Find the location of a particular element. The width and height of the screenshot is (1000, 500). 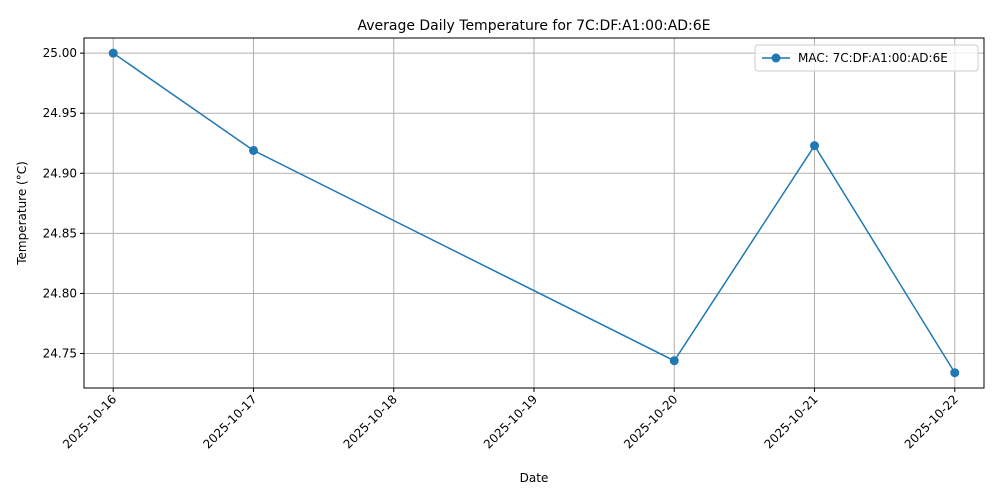

y-axis-label: Temperature (°C) is located at coordinates (22, 213).